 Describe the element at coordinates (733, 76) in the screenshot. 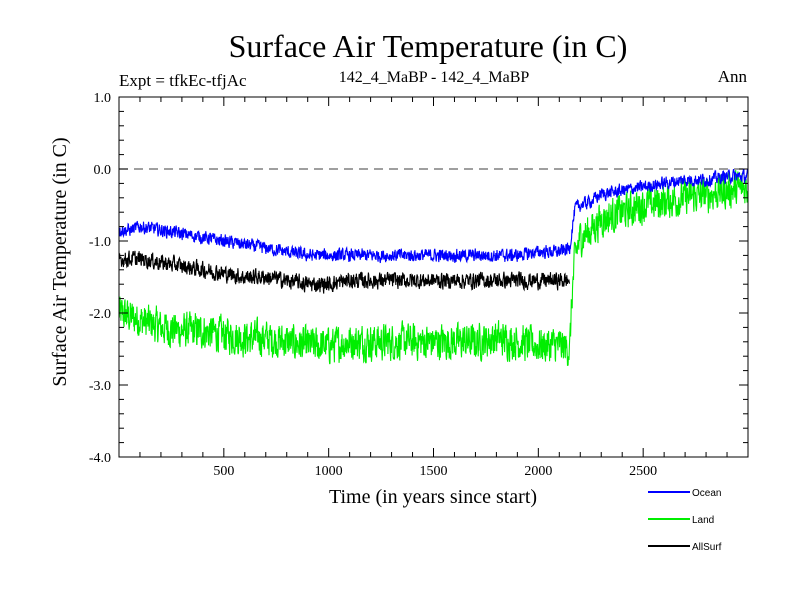

I see `season-label: Ann` at that location.